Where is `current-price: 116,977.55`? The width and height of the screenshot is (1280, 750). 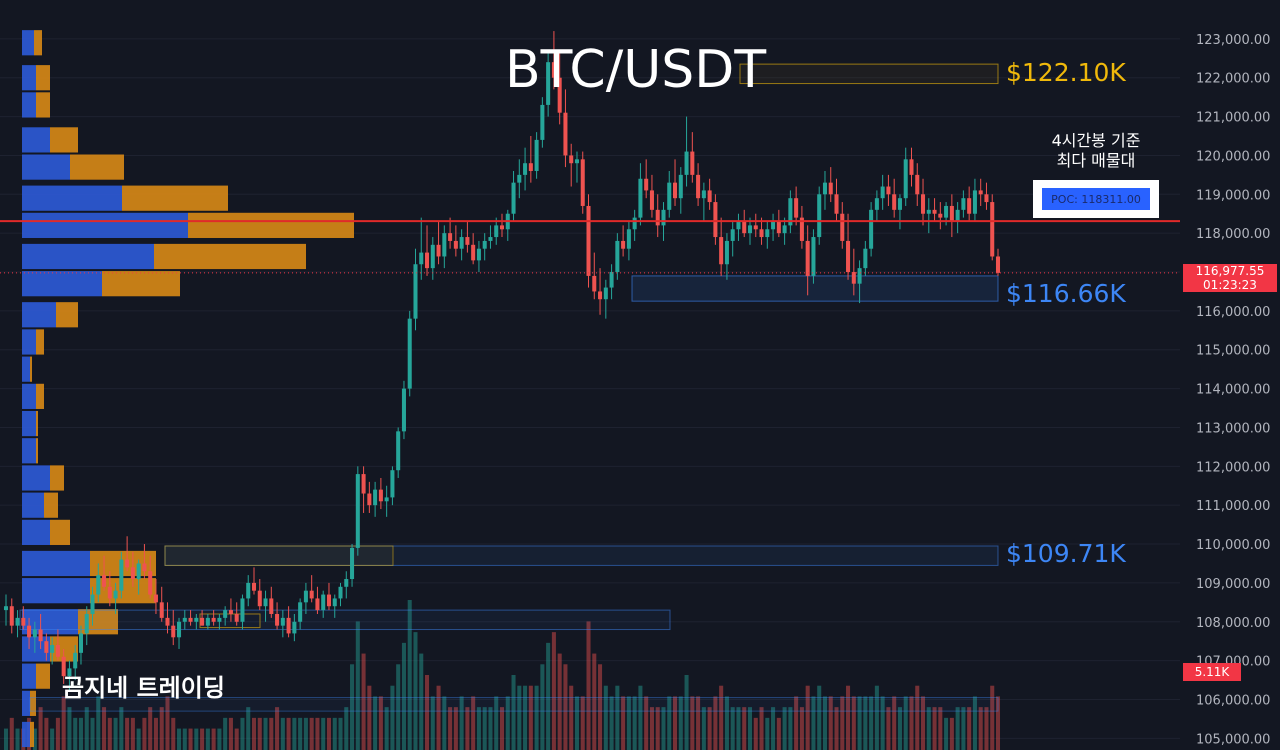
current-price: 116,977.55 is located at coordinates (1230, 270).